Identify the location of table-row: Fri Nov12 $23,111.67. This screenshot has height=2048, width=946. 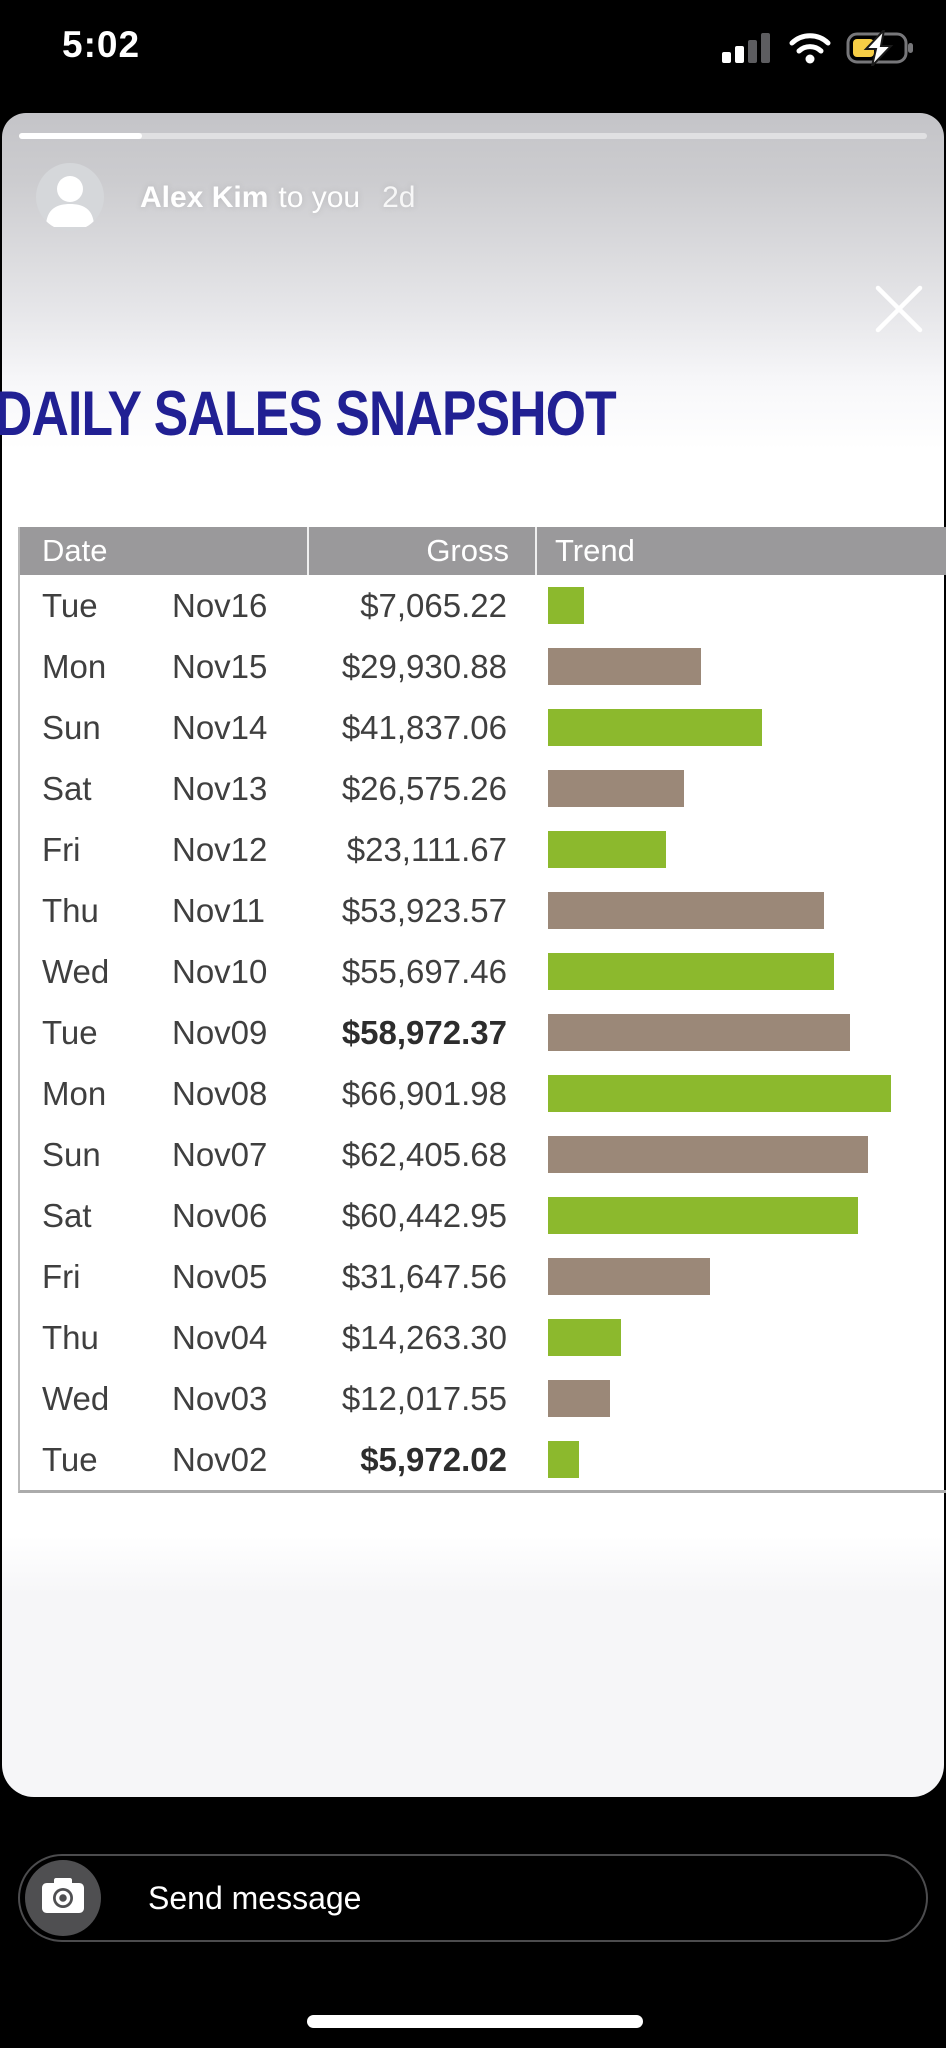
(483, 849).